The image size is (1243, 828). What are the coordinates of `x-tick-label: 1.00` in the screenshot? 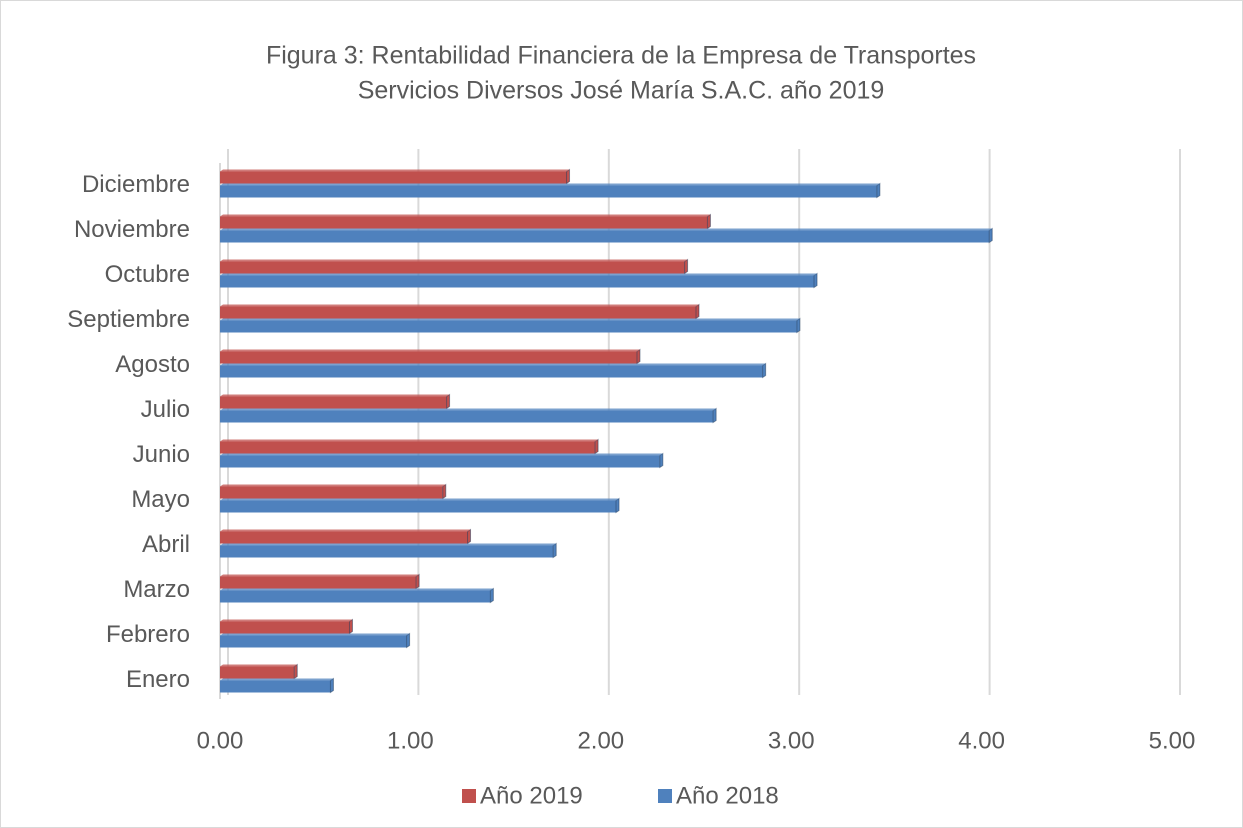 It's located at (410, 740).